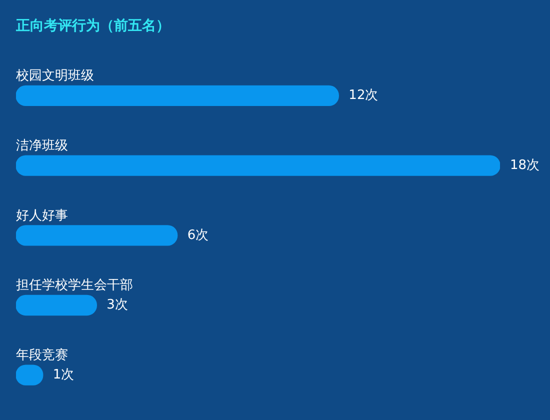 The image size is (550, 420). Describe the element at coordinates (198, 235) in the screenshot. I see `data-label: 6次` at that location.